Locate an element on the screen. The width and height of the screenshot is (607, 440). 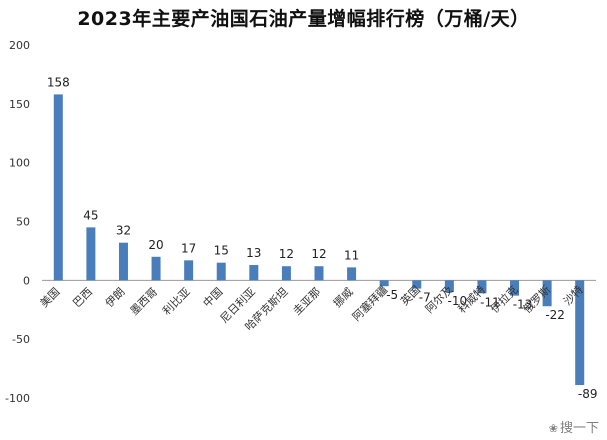
data-label: 11 is located at coordinates (351, 255).